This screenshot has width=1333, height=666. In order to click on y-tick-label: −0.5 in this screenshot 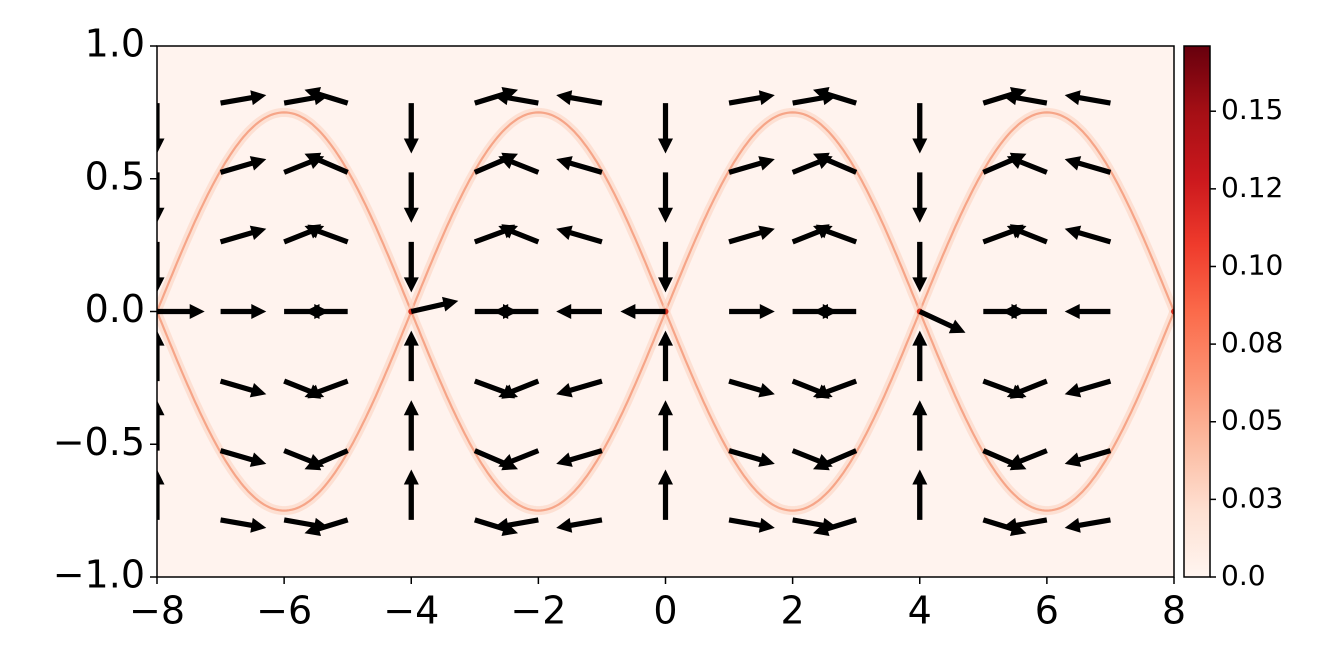, I will do `click(99, 442)`.